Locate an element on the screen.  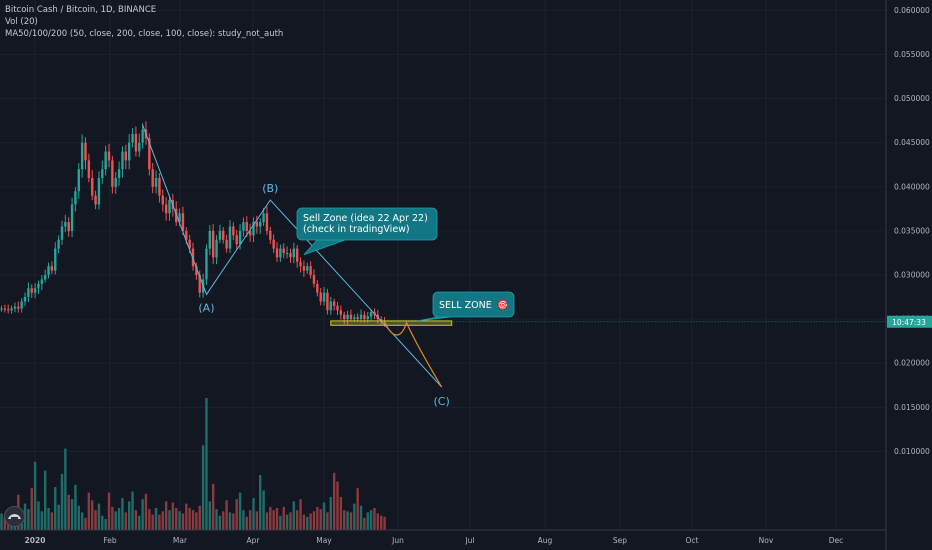
tradingview-logo-icon is located at coordinates (14, 516).